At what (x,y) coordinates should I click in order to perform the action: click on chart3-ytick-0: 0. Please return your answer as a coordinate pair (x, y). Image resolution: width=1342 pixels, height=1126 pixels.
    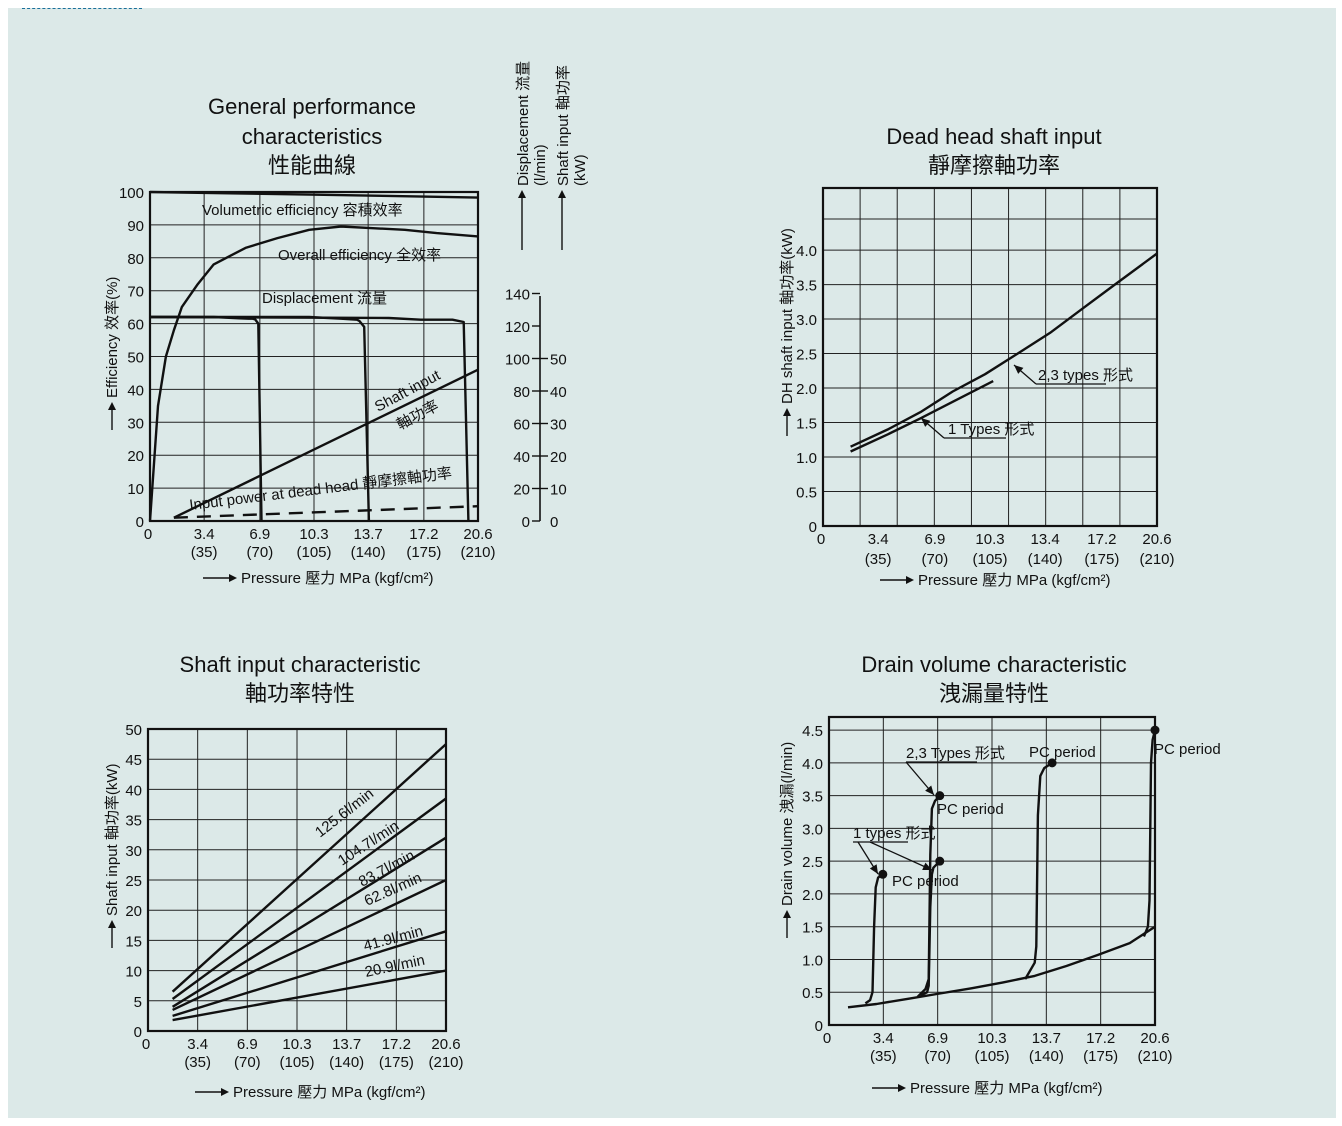
    Looking at the image, I should click on (138, 1032).